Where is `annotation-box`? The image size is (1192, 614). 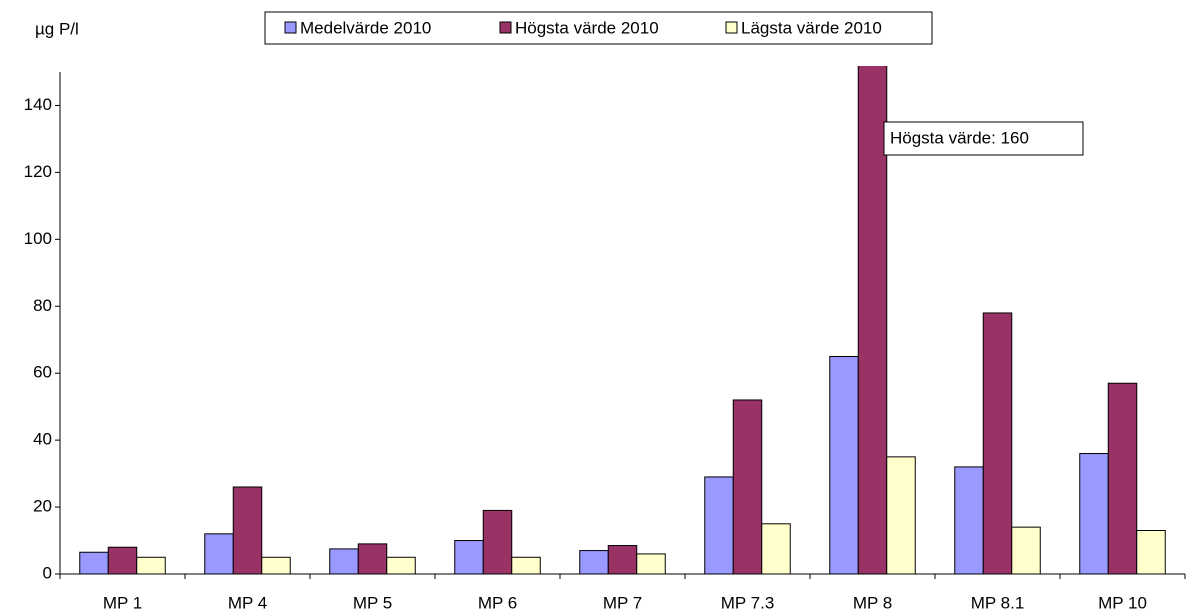
annotation-box is located at coordinates (983, 138).